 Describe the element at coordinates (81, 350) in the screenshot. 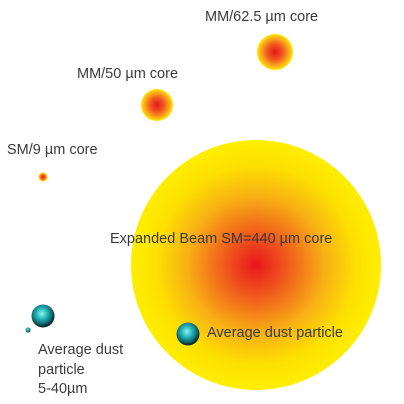

I see `dust-label-line-1: Average dust` at that location.